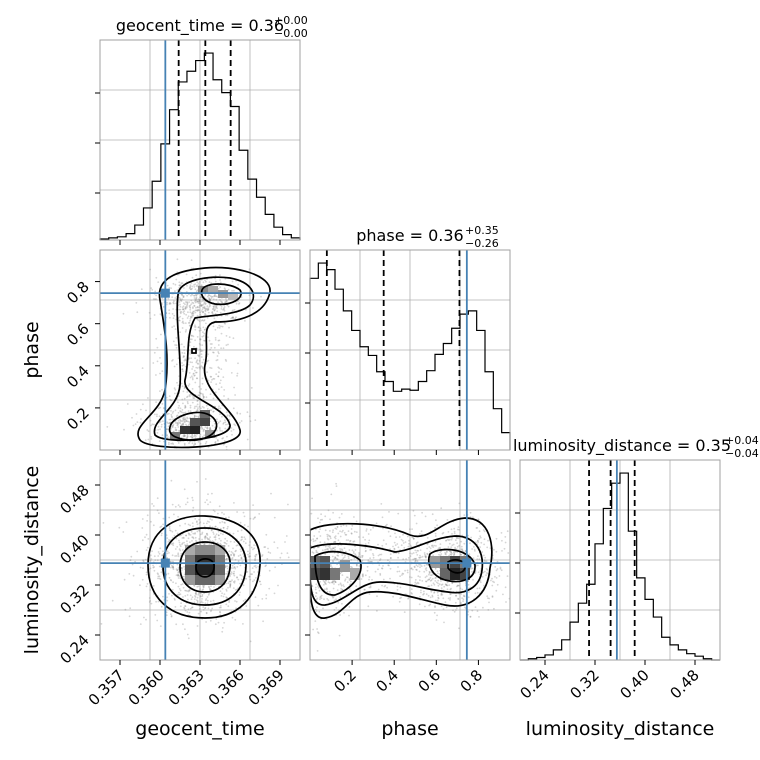 The image size is (760, 760). Describe the element at coordinates (634, 684) in the screenshot. I see `x-tick-label: 0.40` at that location.